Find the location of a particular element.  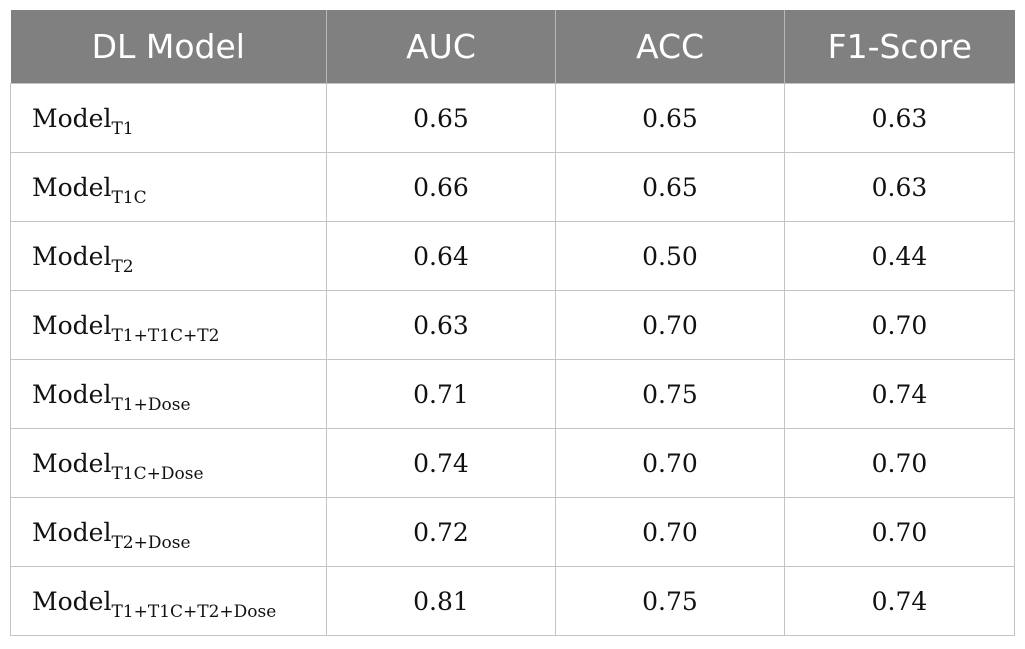

model-subscript: T1+T1C+T2 is located at coordinates (165, 335).